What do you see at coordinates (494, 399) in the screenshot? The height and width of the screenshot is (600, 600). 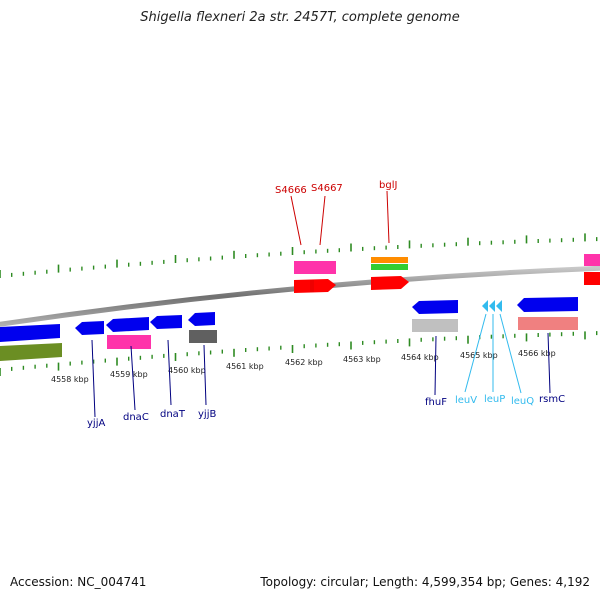 I see `gene-label-leuP: leuP` at bounding box center [494, 399].